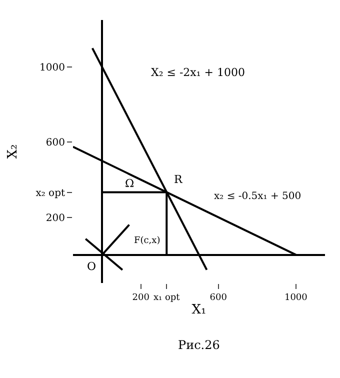 Image resolution: width=340 pixels, height=378 pixels. I want to click on x-tick-label: 600, so click(219, 297).